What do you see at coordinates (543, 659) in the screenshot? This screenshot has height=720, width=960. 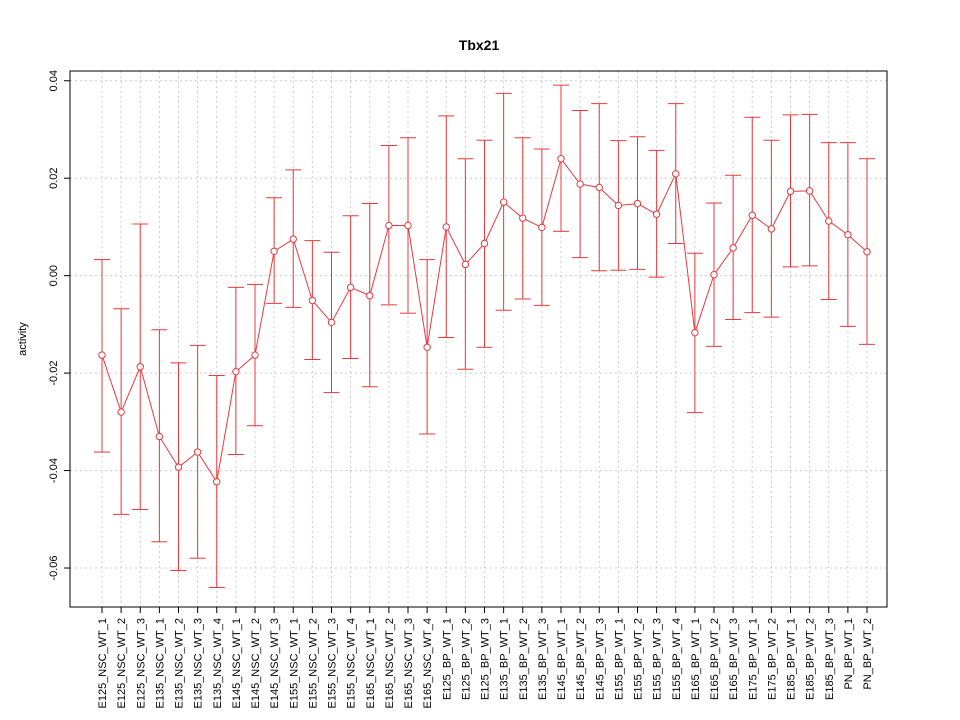 I see `x-tick-label: E135_BP_WT_3` at bounding box center [543, 659].